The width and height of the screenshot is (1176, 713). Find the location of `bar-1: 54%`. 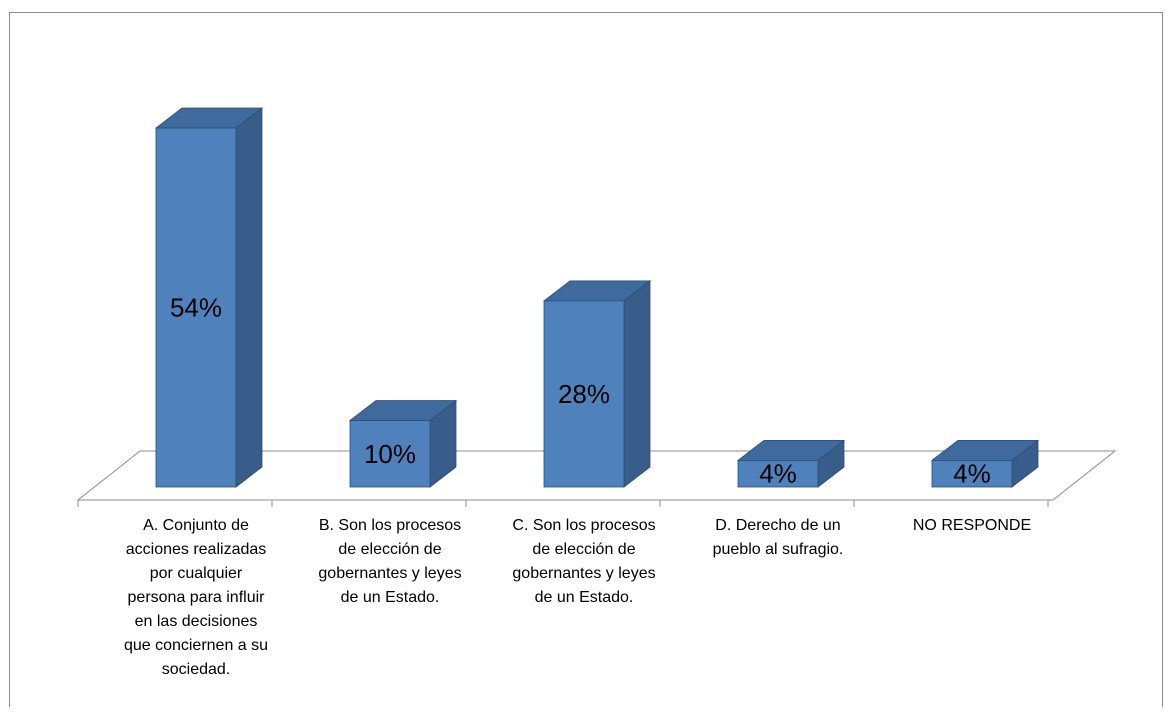

bar-1: 54% is located at coordinates (209, 297).